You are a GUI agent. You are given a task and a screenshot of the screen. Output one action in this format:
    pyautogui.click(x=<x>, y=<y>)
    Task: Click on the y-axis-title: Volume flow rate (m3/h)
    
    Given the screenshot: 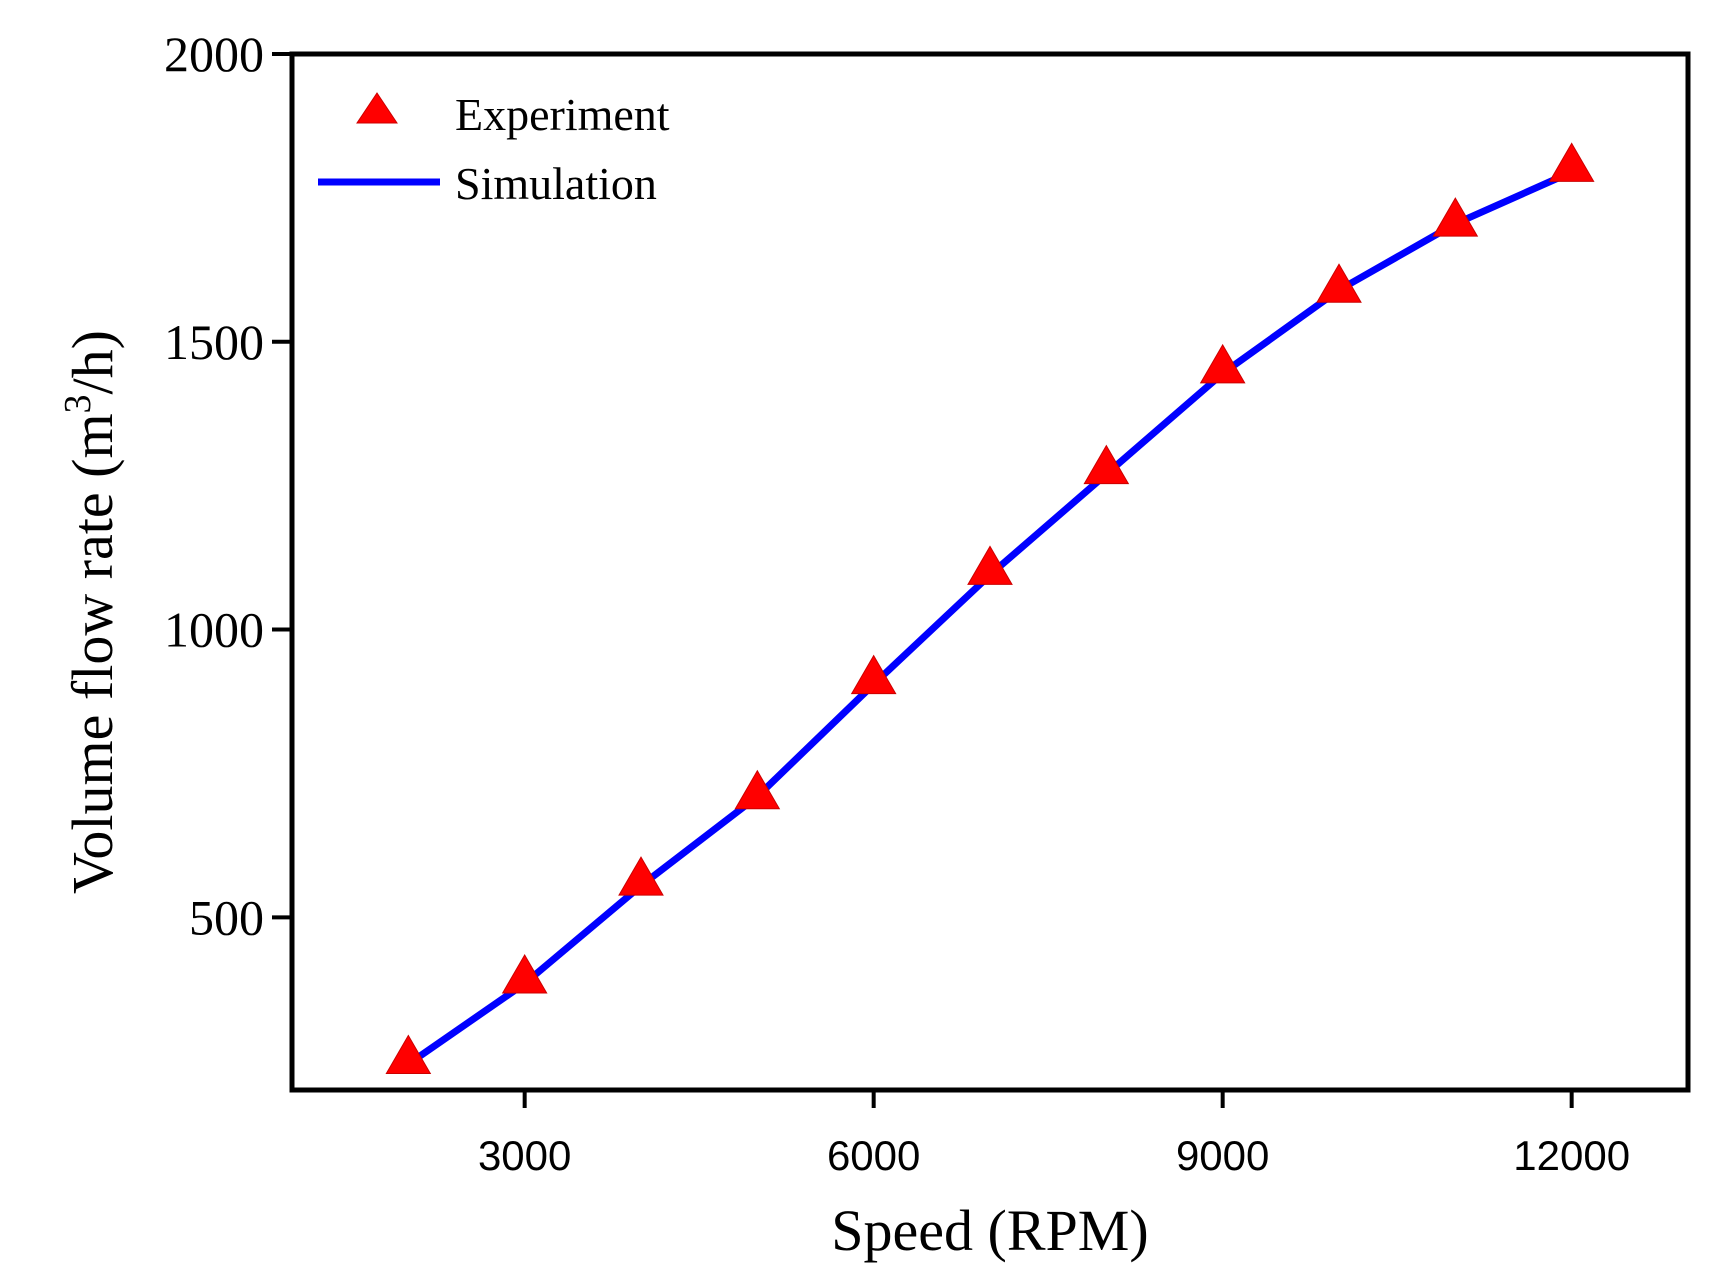 What is the action you would take?
    pyautogui.click(x=91, y=612)
    